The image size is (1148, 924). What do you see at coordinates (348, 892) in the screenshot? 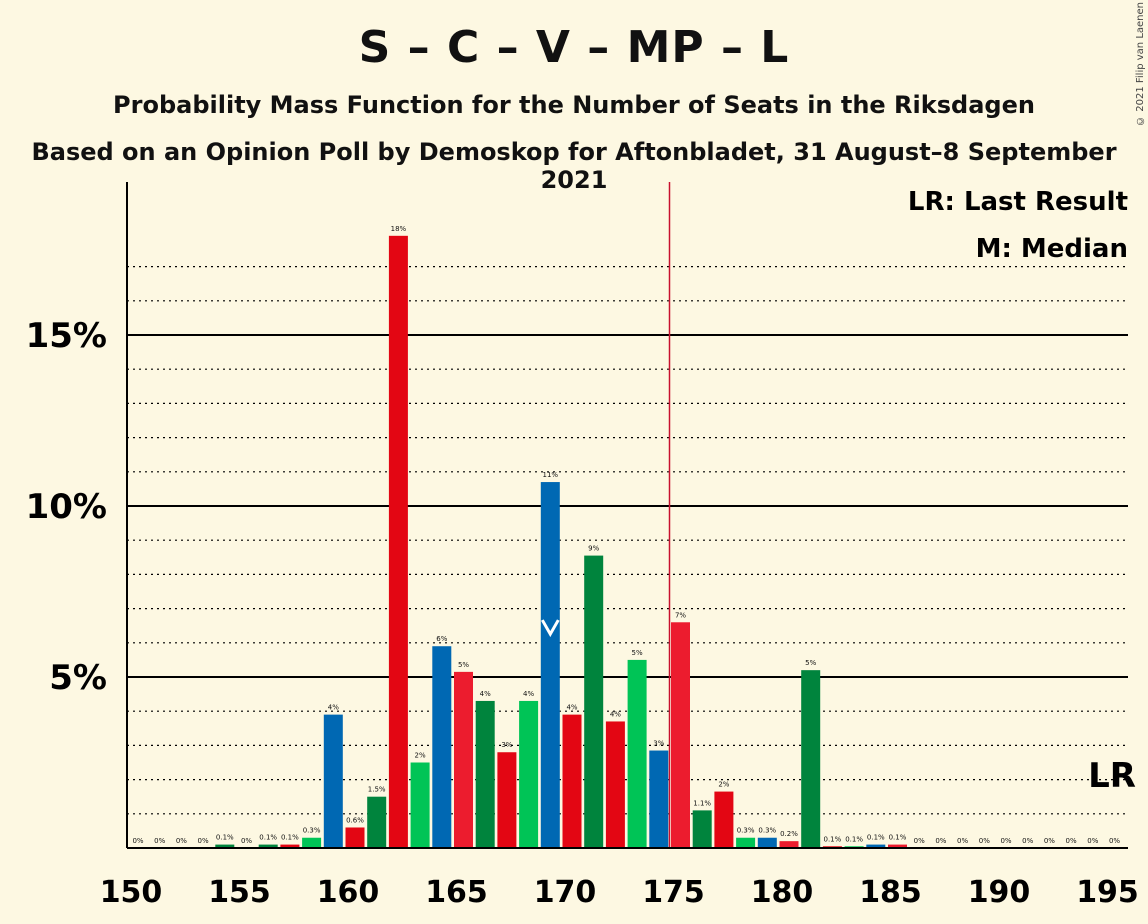
I see `x-tick-160: 160` at bounding box center [348, 892].